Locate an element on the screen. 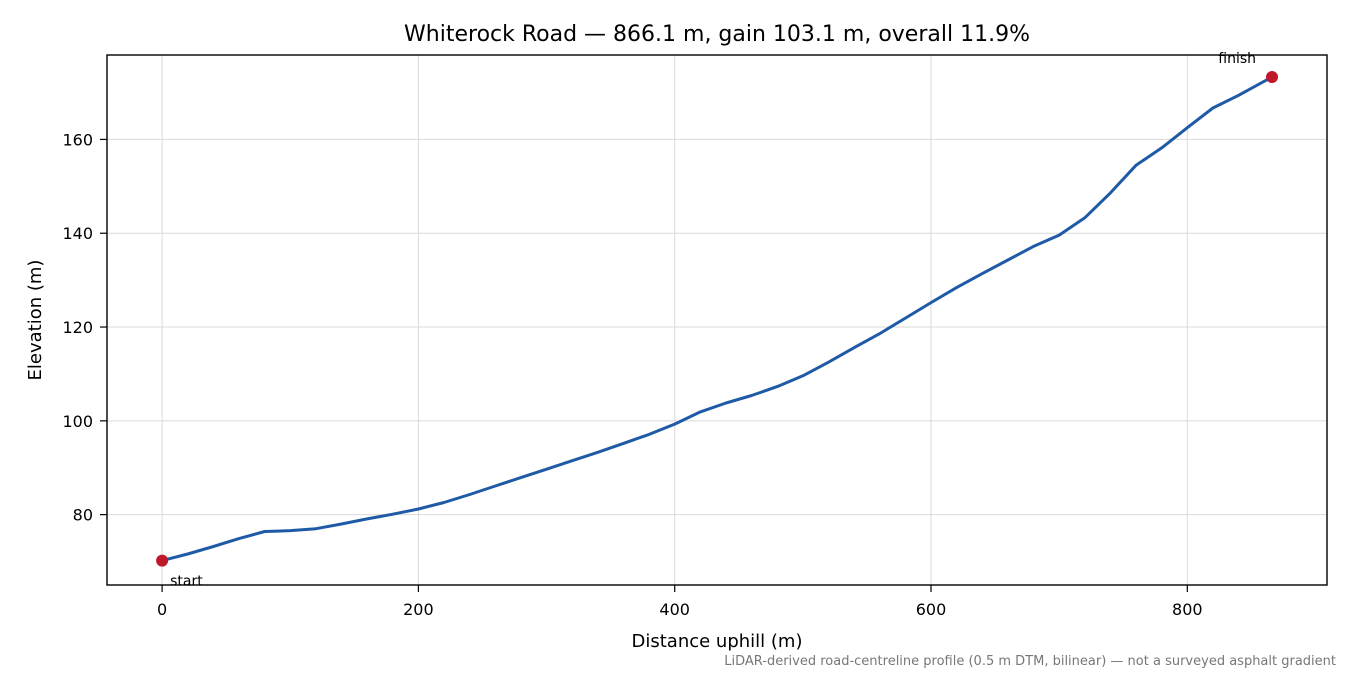 Image resolution: width=1350 pixels, height=675 pixels. x-tick-label: 800 is located at coordinates (1187, 609).